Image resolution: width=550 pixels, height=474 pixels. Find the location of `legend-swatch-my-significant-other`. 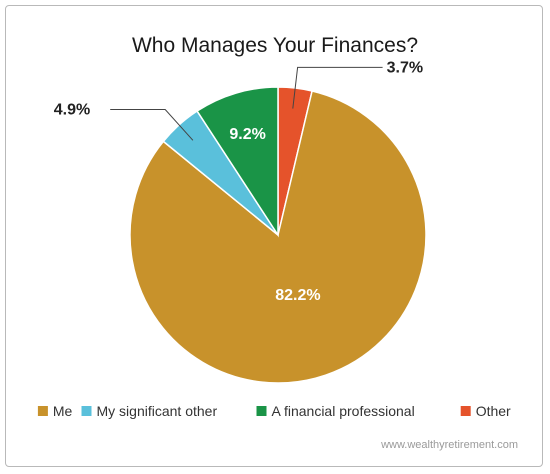

legend-swatch-my-significant-other is located at coordinates (86, 411).